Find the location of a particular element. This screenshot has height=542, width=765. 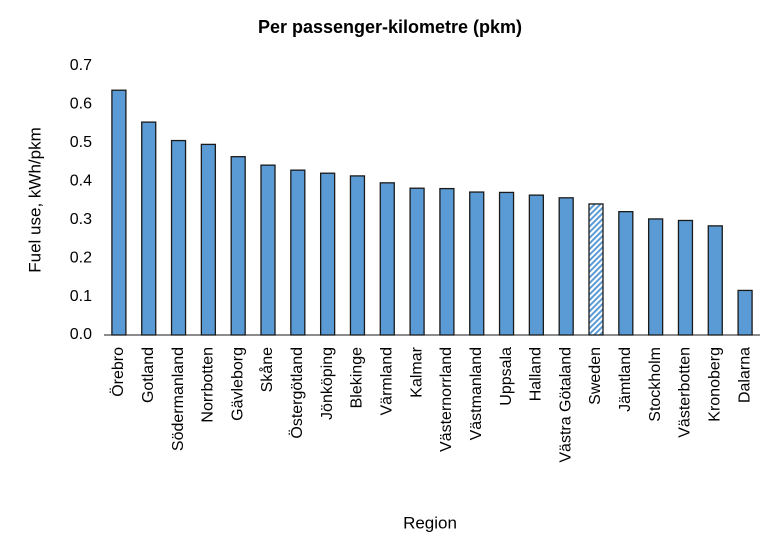

x-tick-label: Sweden is located at coordinates (595, 376).